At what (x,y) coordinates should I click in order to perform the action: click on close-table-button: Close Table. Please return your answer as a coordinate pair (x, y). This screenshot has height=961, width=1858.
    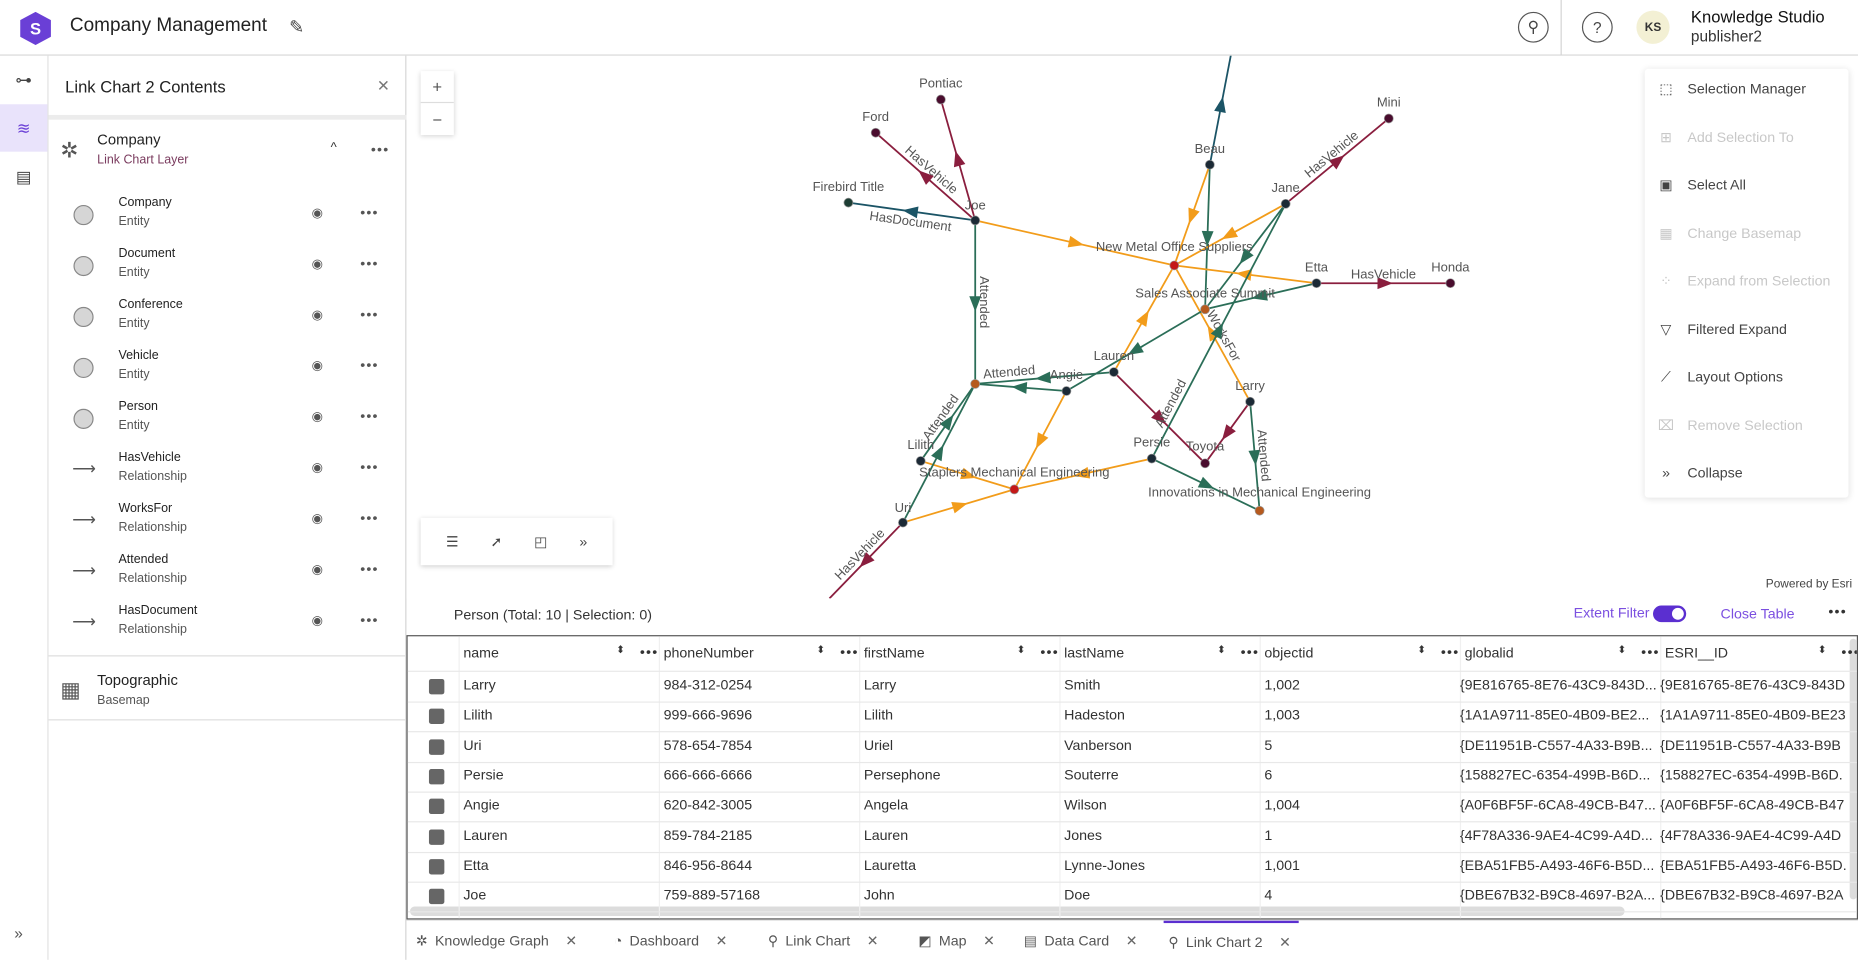
    Looking at the image, I should click on (1757, 614).